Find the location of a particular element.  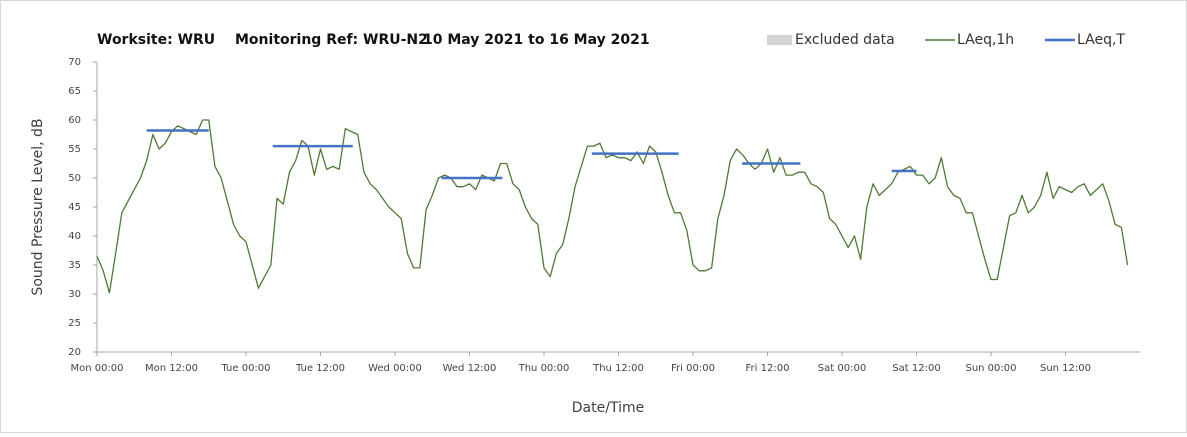

x-tick-label: Sun 12:00 is located at coordinates (1065, 368).